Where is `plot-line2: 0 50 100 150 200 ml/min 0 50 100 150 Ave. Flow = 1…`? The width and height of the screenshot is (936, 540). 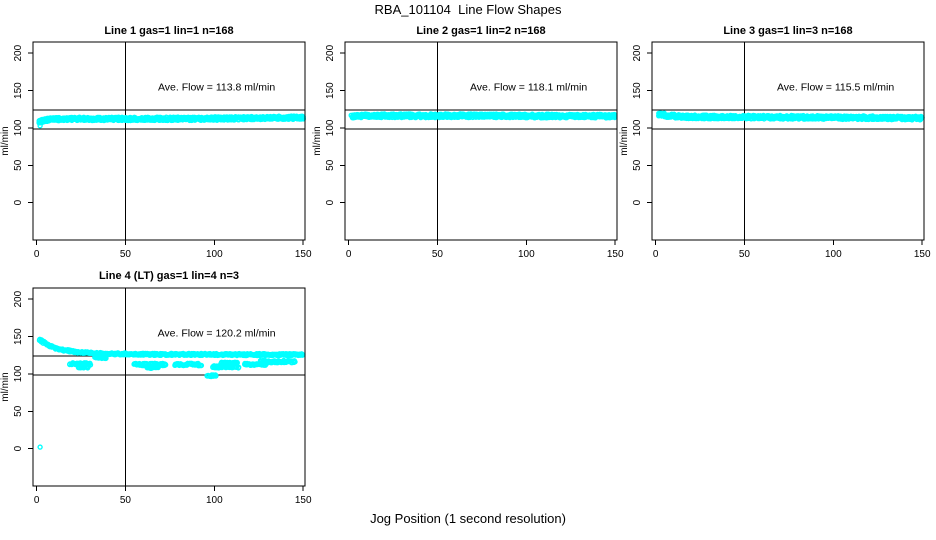 plot-line2: 0 50 100 150 200 ml/min 0 50 100 150 Ave. Flow = 1… is located at coordinates (468, 150).